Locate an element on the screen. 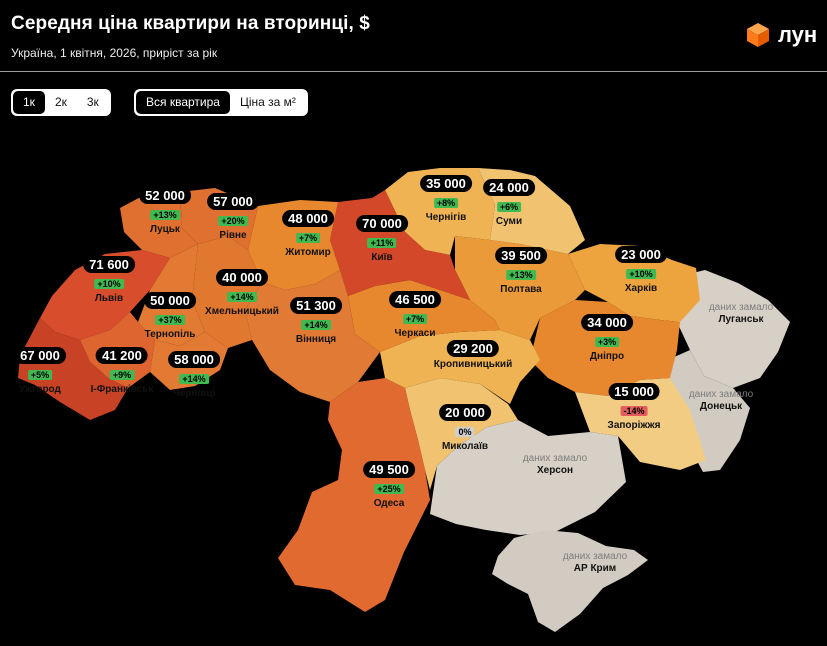 The image size is (827, 646). region-label-lviv: 71 600 +10% Львів is located at coordinates (109, 280).